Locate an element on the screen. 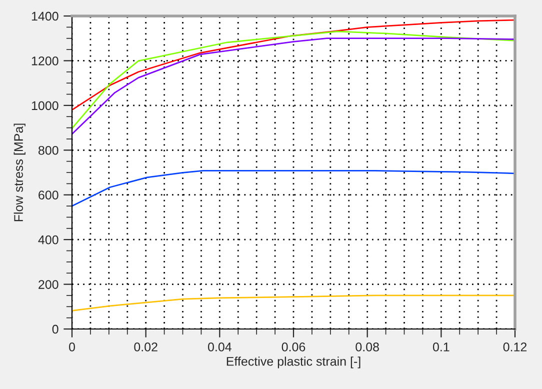 The width and height of the screenshot is (542, 389). x-tick-label: 0.1 is located at coordinates (441, 347).